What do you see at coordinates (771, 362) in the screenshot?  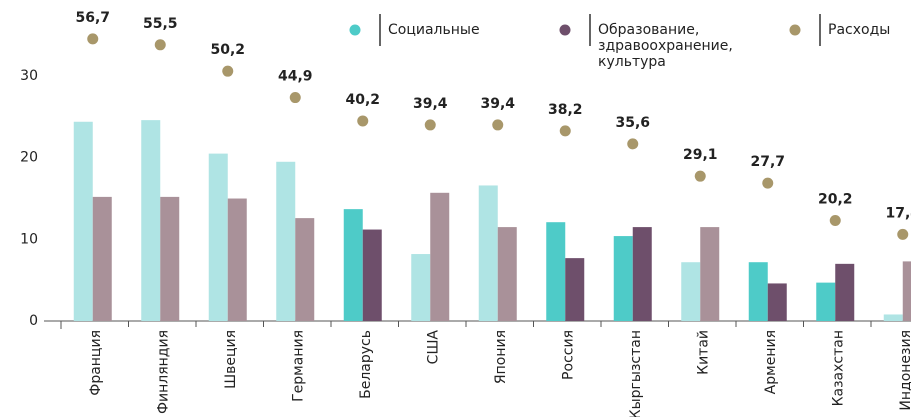 I see `x-tick-label: Армения` at bounding box center [771, 362].